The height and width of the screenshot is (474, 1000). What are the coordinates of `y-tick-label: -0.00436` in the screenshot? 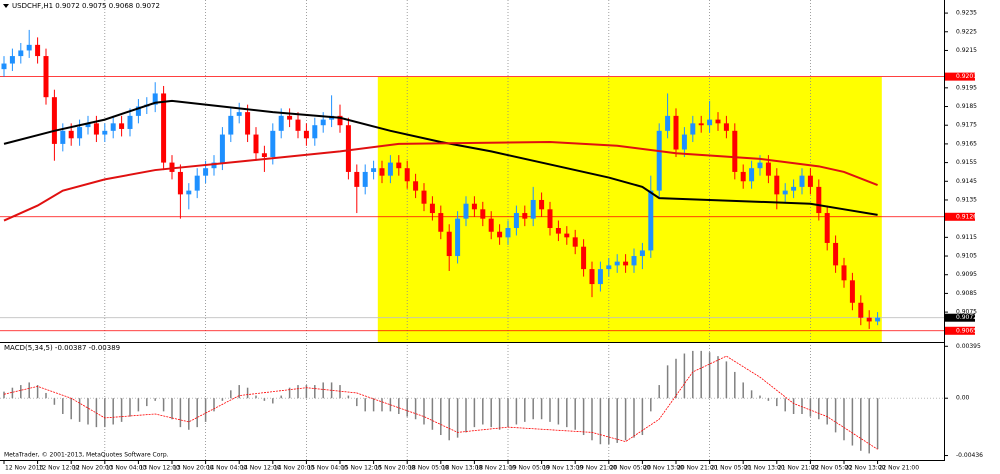 It's located at (969, 455).